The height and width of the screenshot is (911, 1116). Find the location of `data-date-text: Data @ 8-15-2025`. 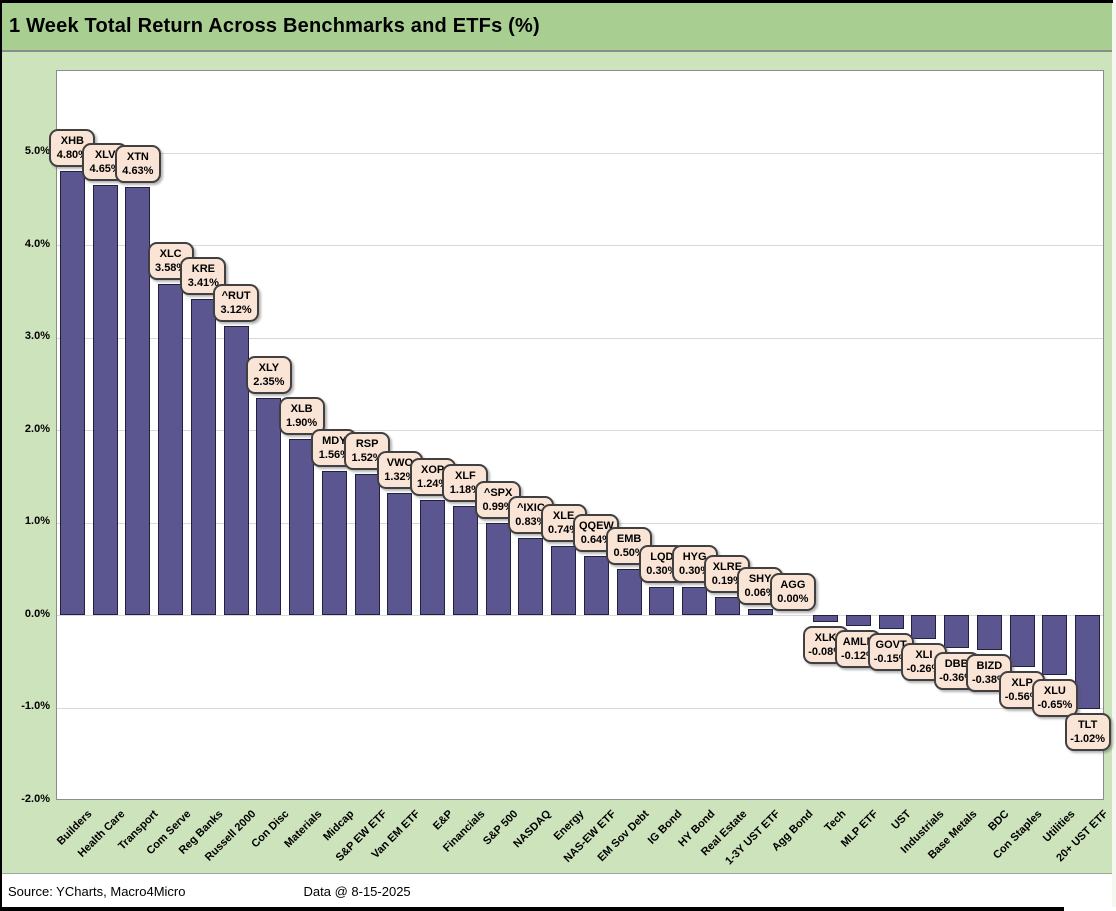

data-date-text: Data @ 8-15-2025 is located at coordinates (357, 891).